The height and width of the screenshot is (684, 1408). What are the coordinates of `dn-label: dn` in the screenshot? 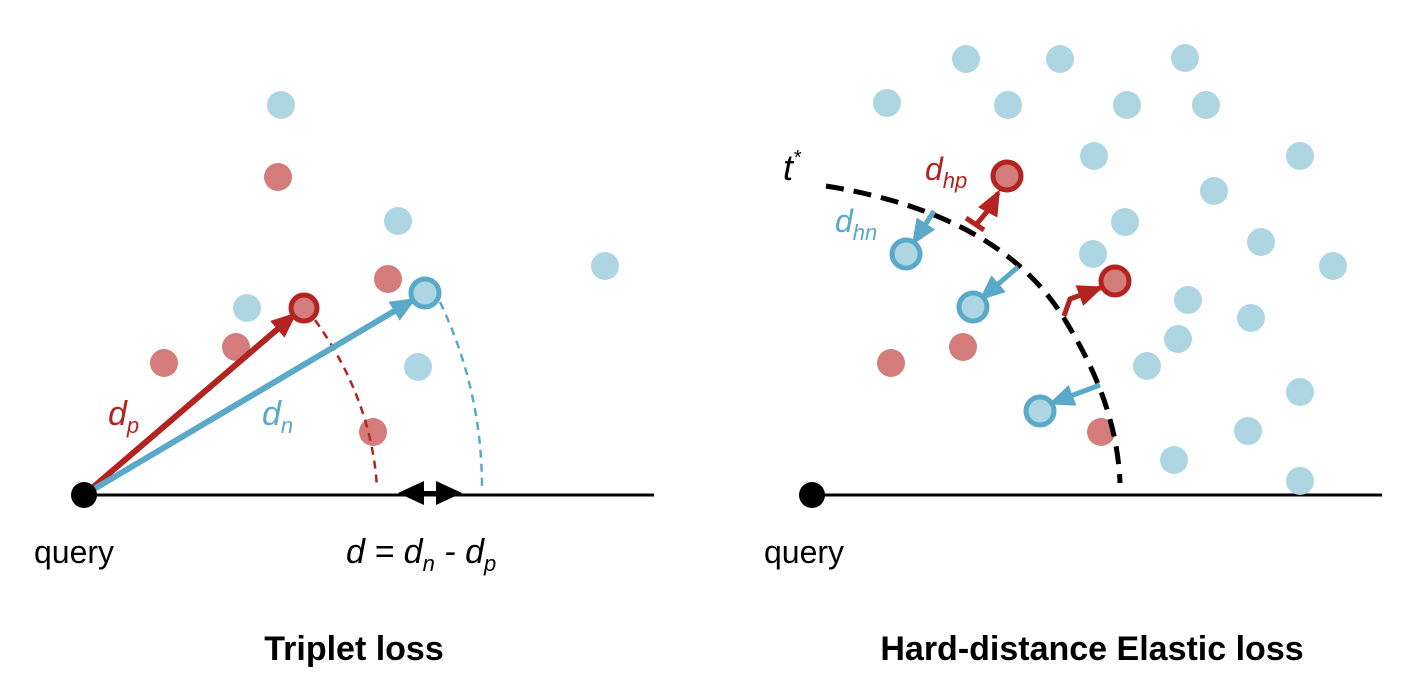 It's located at (277, 416).